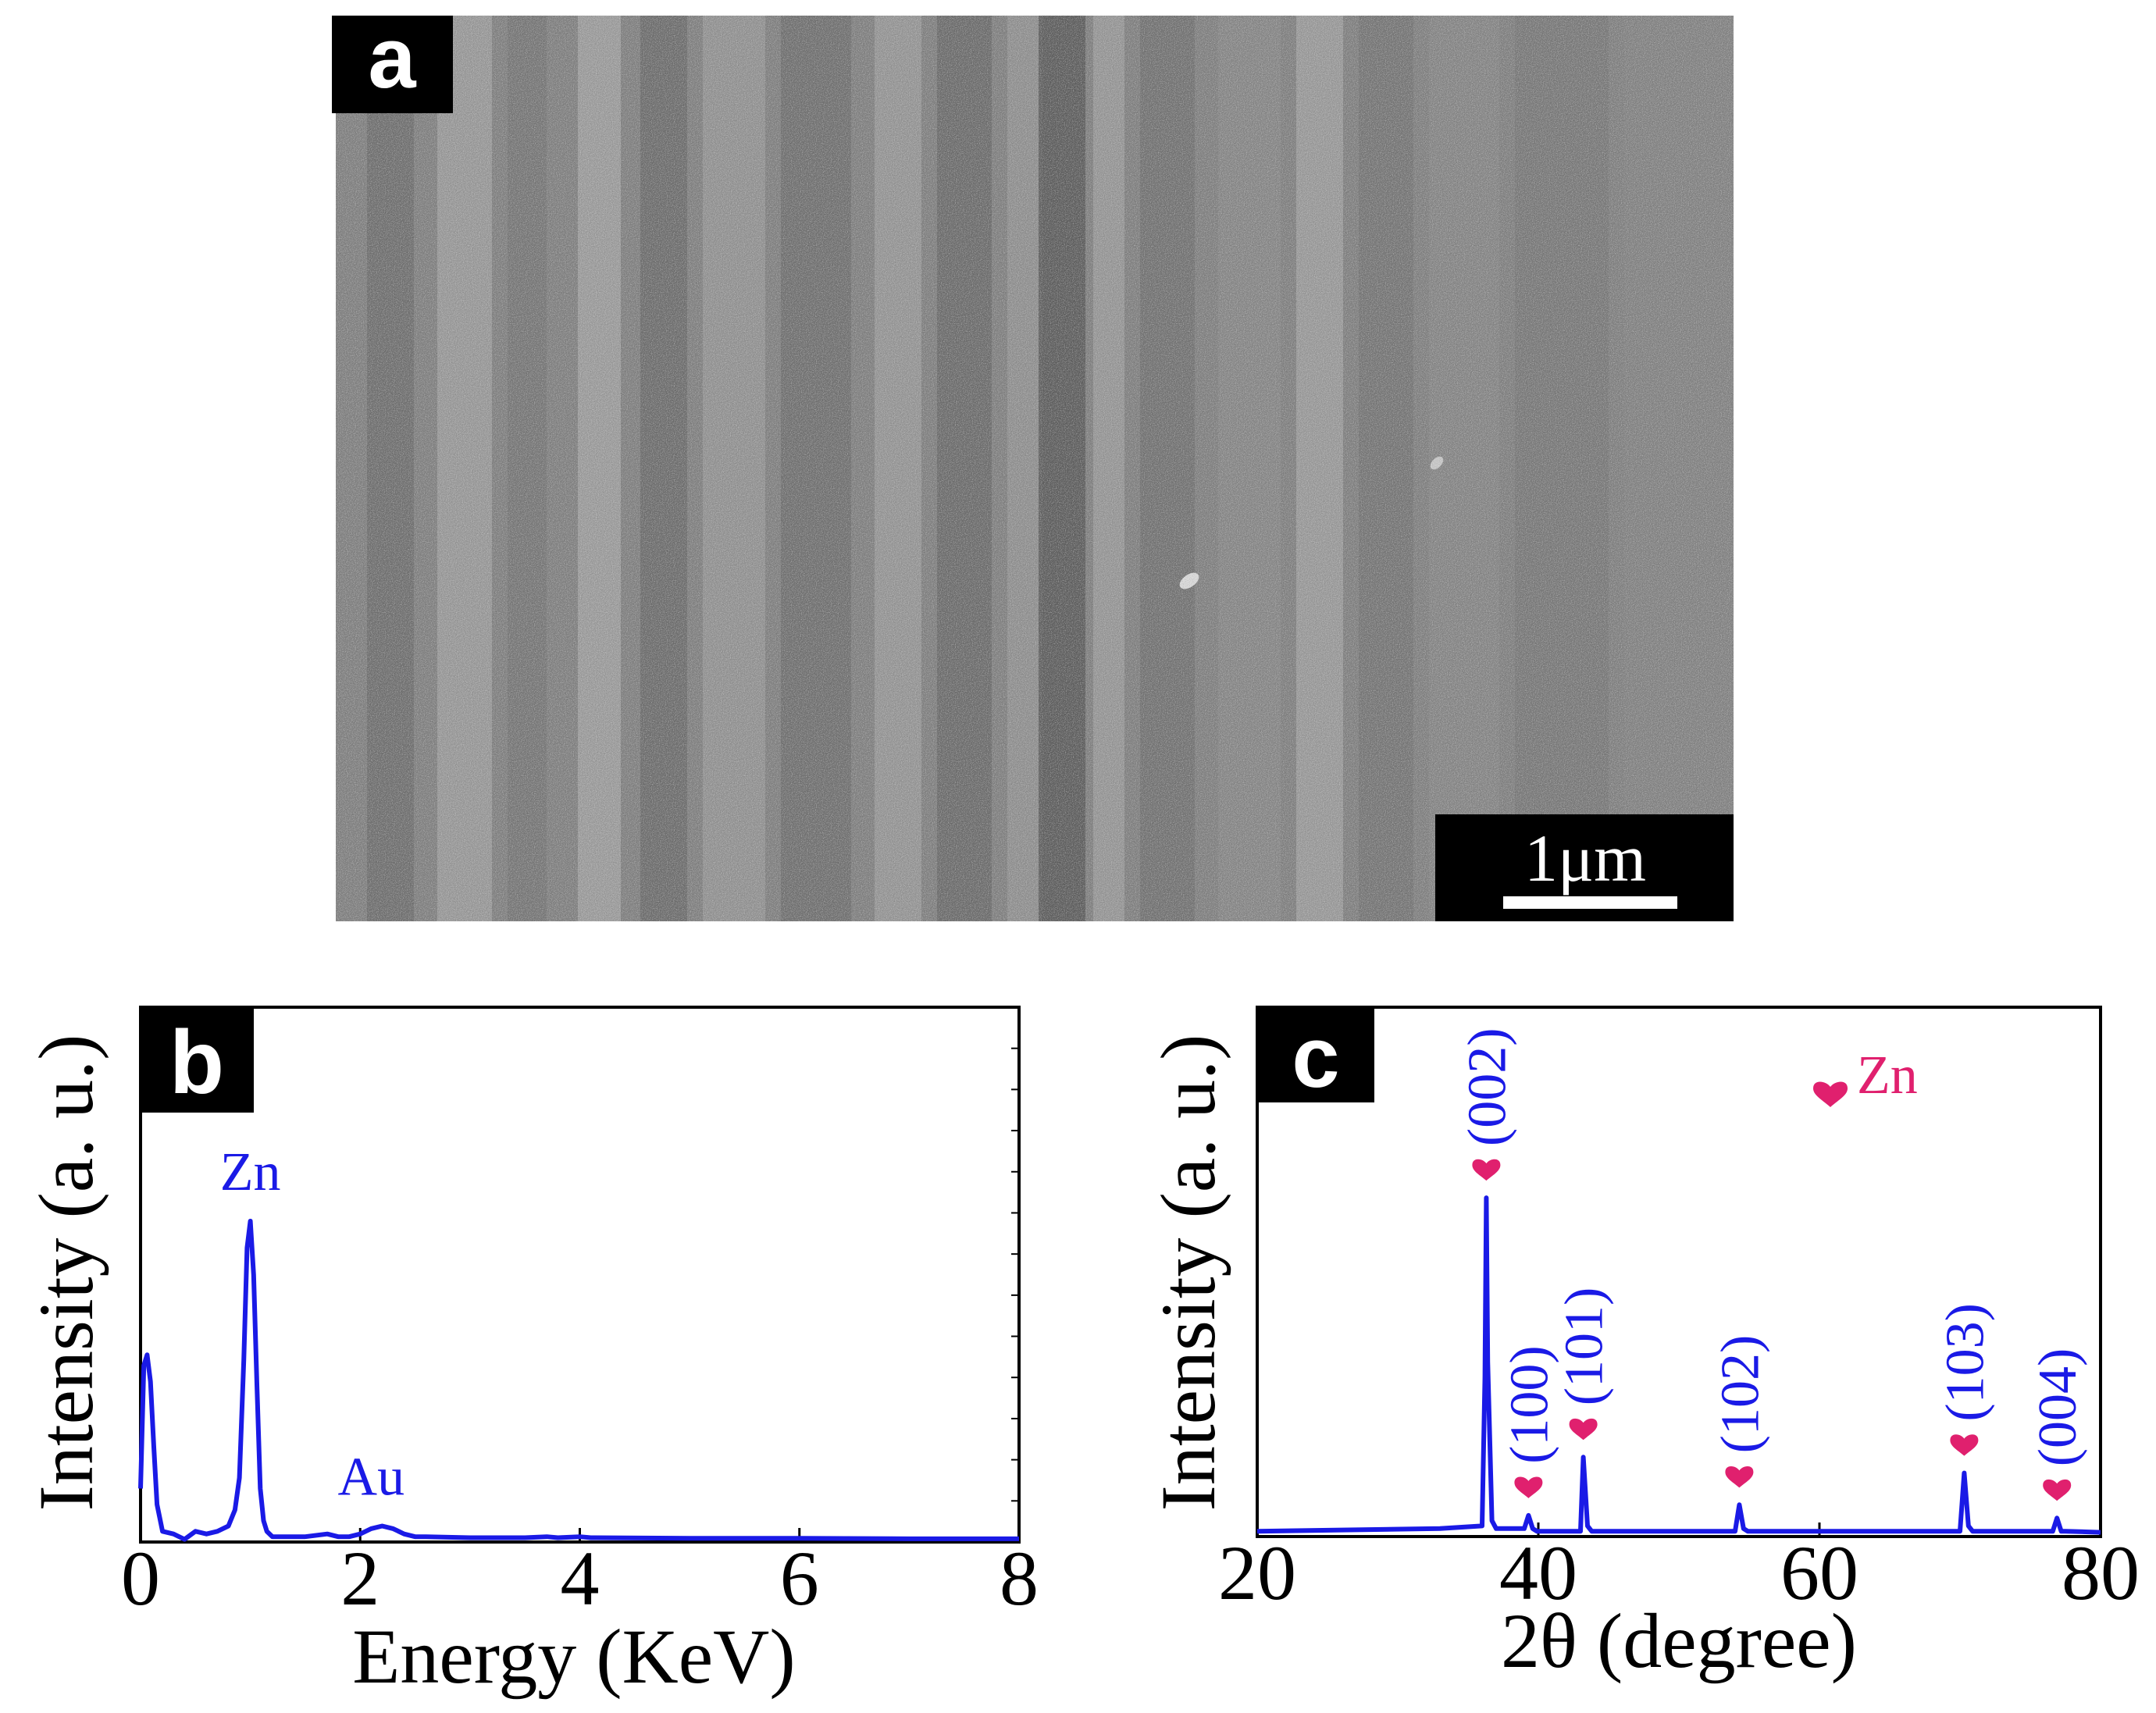  Describe the element at coordinates (573, 1657) in the screenshot. I see `xlabel-b: Energy (KeV)` at that location.